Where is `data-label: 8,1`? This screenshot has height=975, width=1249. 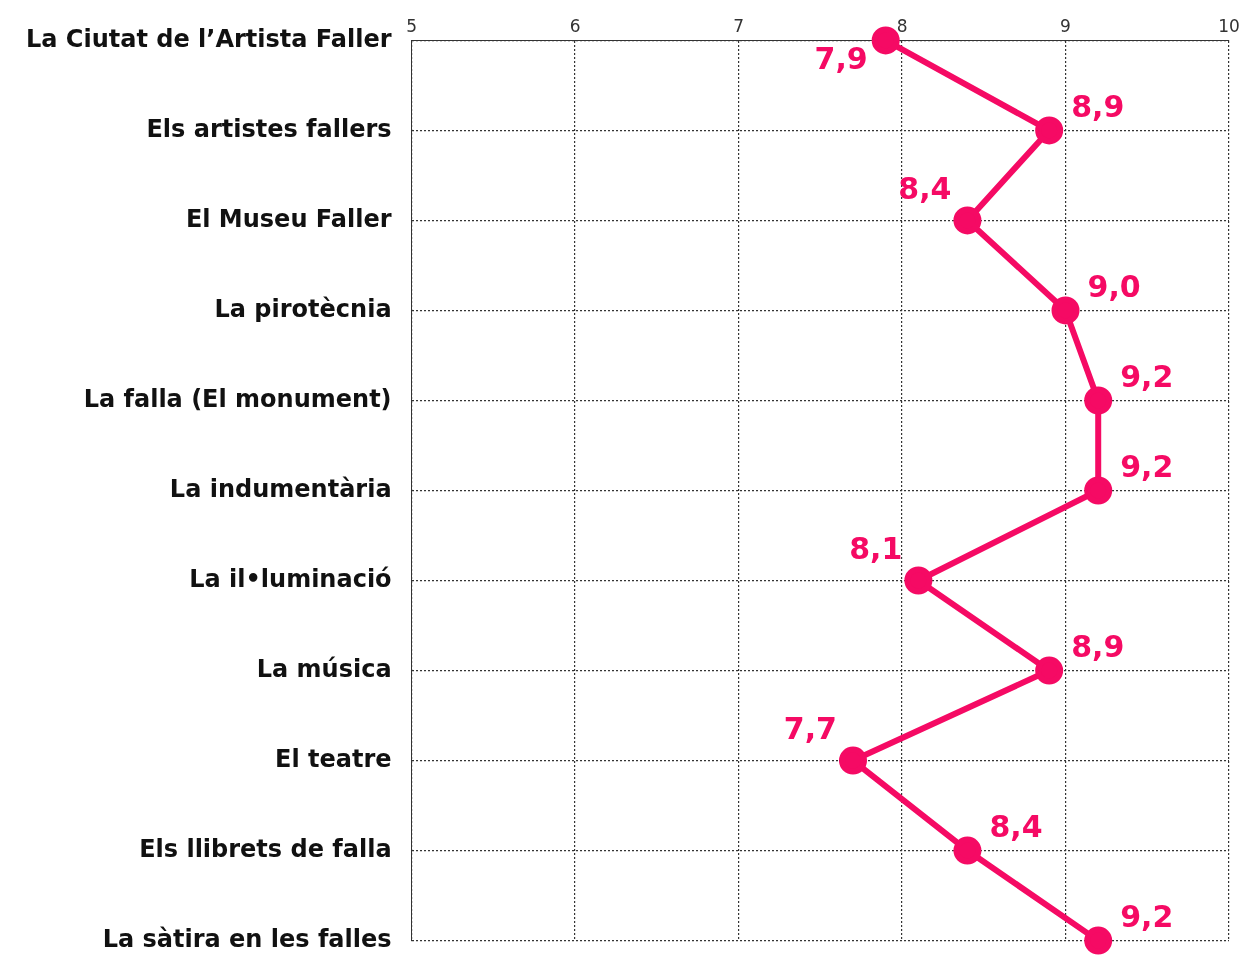 data-label: 8,1 is located at coordinates (876, 549).